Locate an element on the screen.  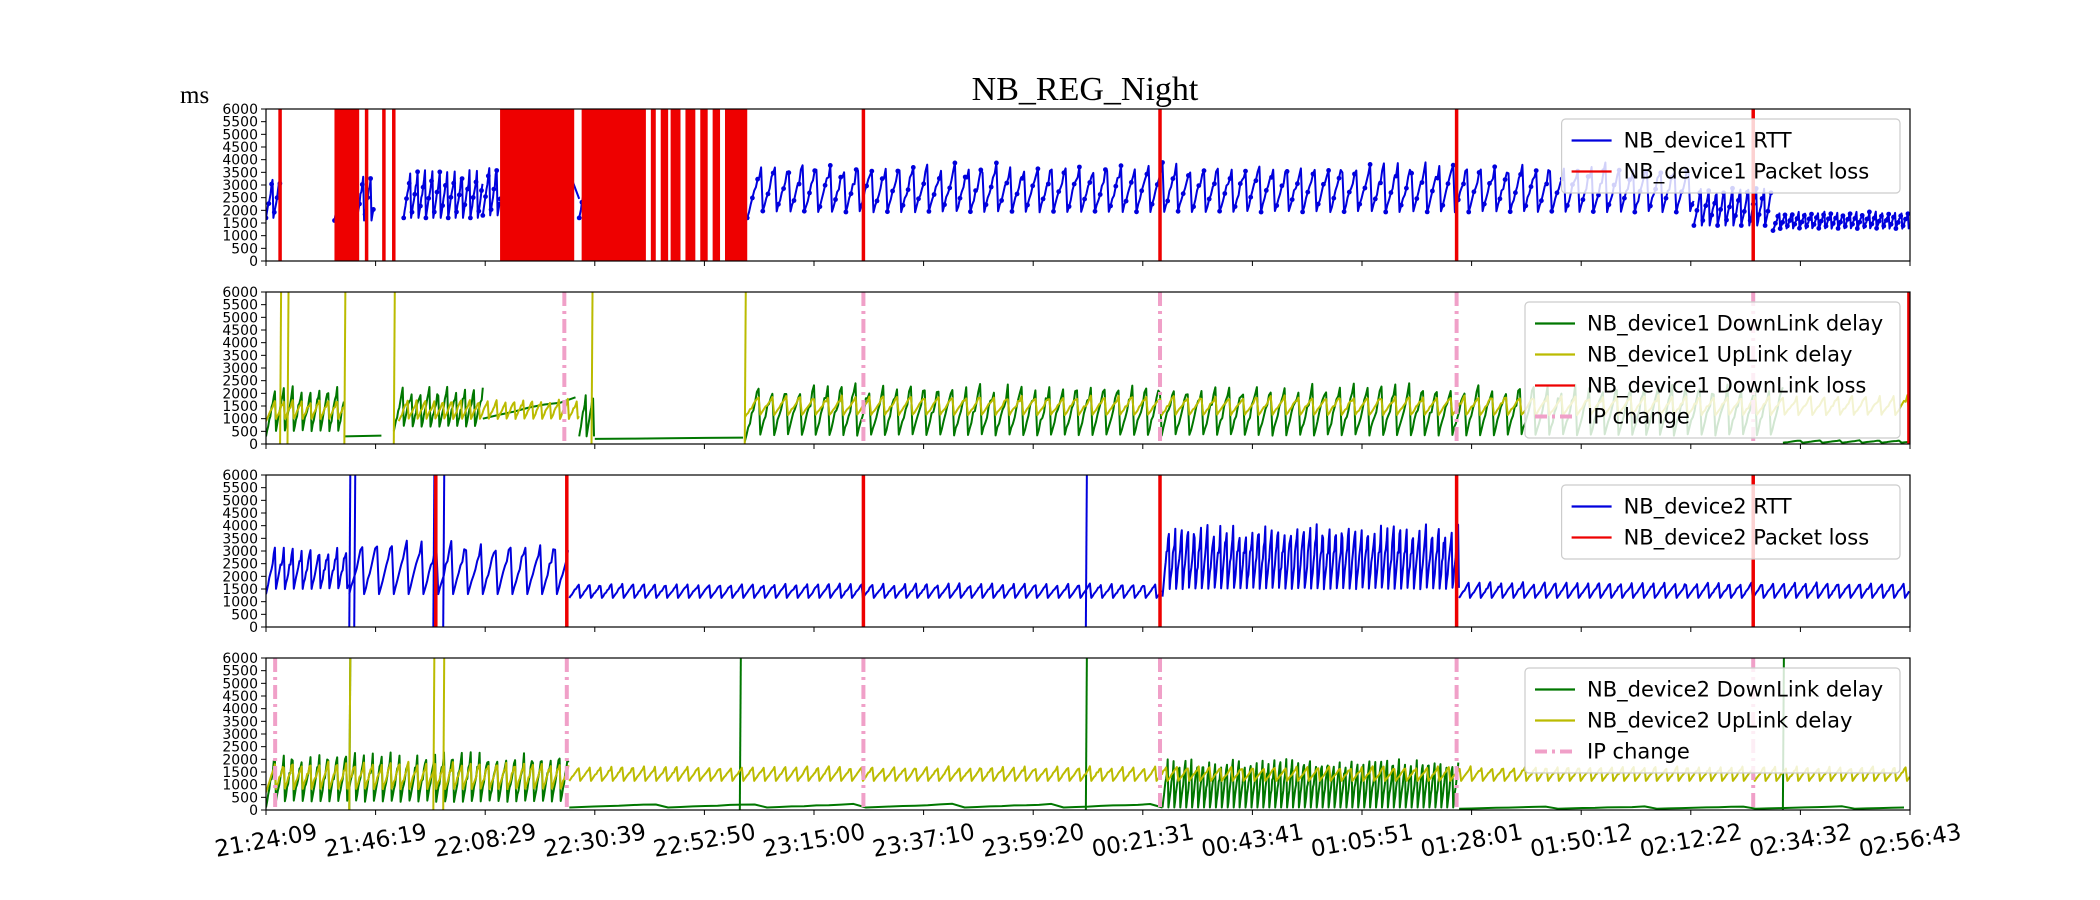
x-tick-label: 01:50:12 is located at coordinates (1581, 841).